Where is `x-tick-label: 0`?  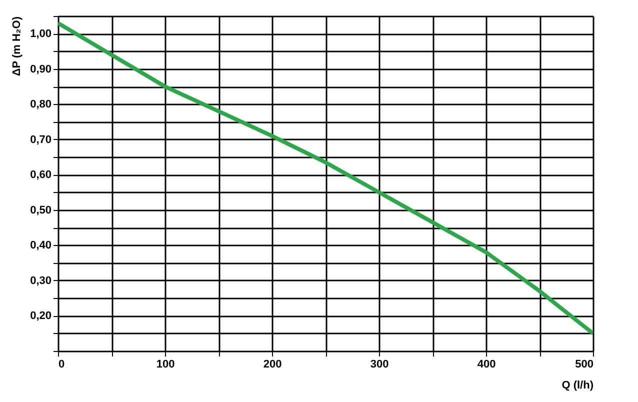 x-tick-label: 0 is located at coordinates (61, 364).